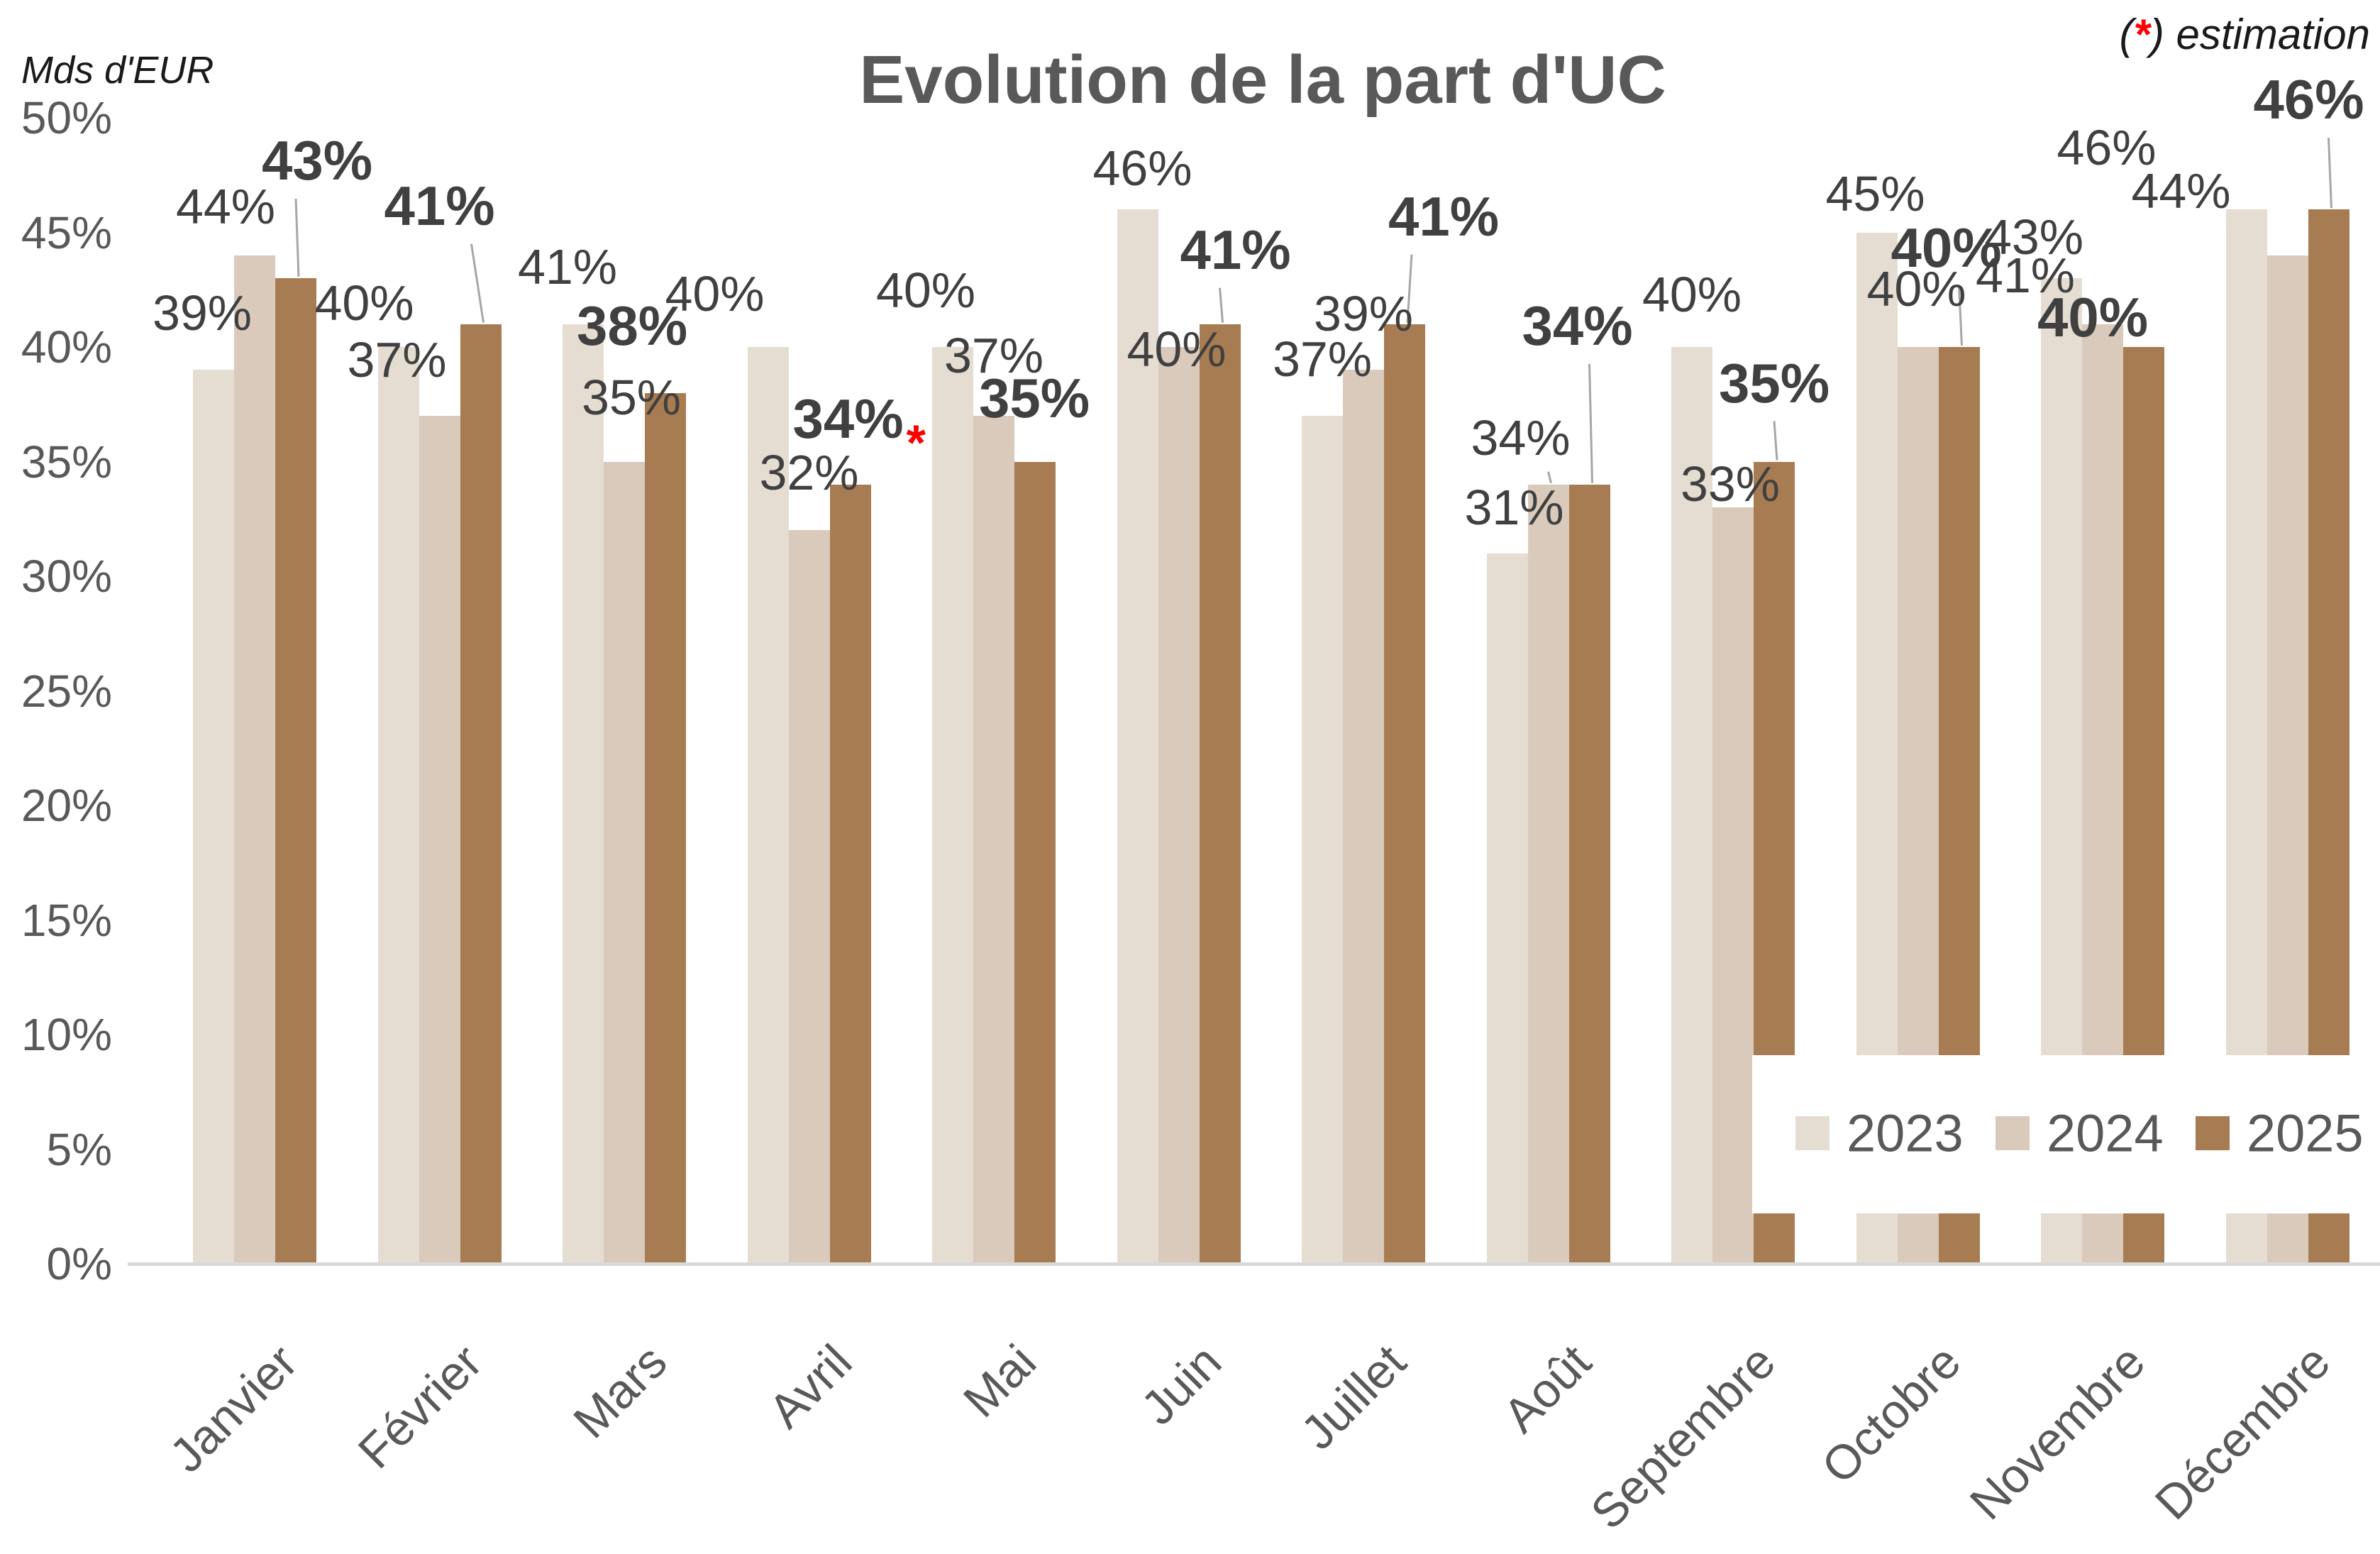  I want to click on x-label-fevrier: Février, so click(420, 1406).